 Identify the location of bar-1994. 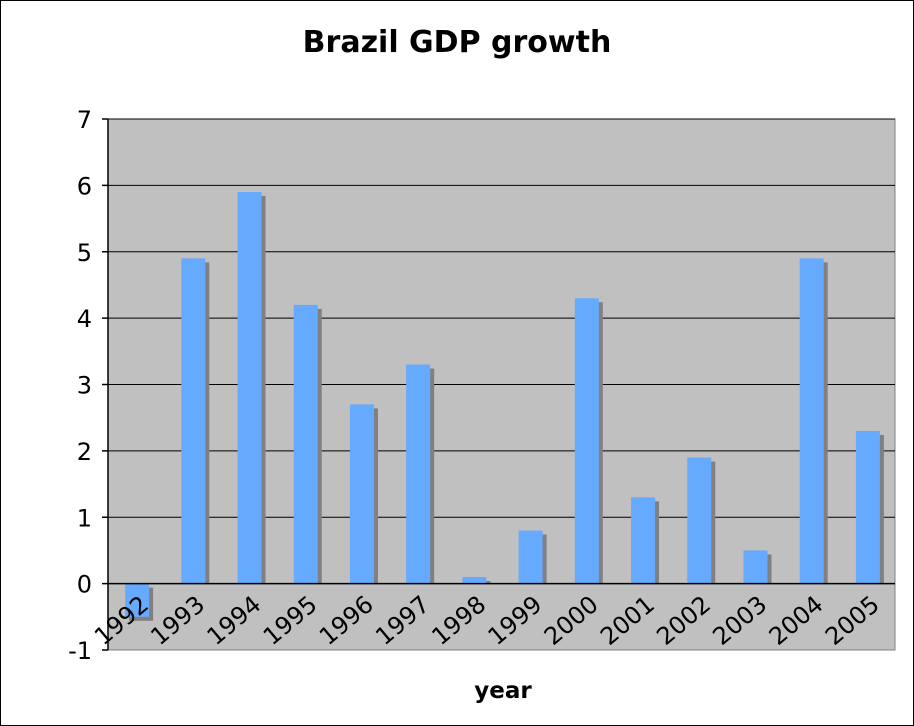
(249, 388).